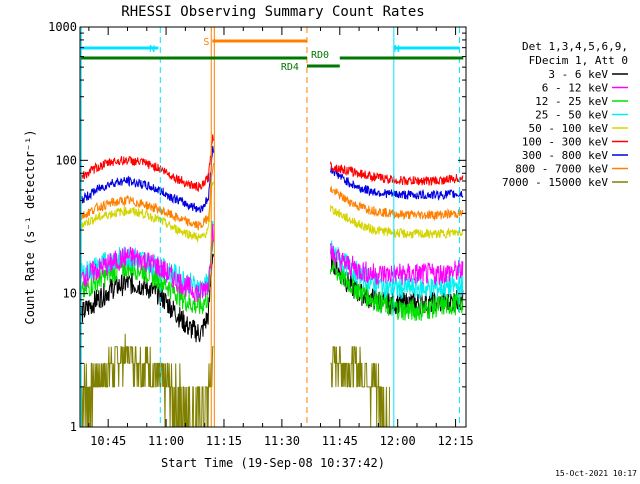 The image size is (640, 484). I want to click on x-tick-label: 12:00, so click(398, 441).